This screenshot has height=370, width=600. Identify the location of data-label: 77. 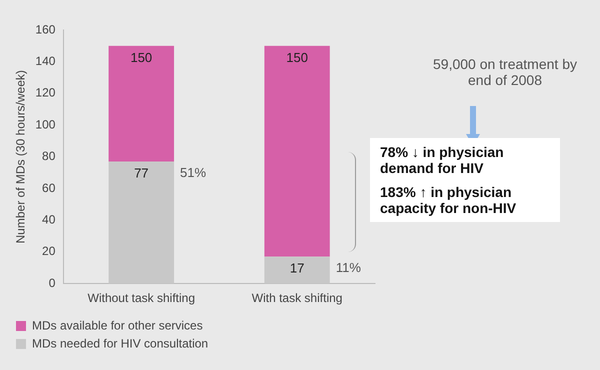
(141, 173).